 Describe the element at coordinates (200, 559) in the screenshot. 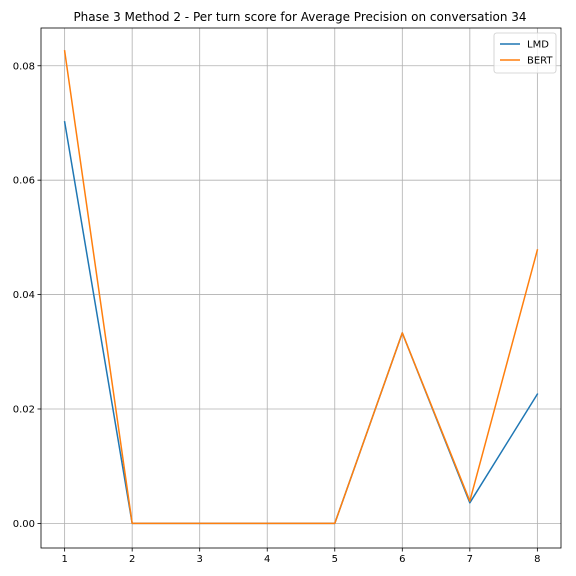

I see `x-tick-label: 3` at that location.